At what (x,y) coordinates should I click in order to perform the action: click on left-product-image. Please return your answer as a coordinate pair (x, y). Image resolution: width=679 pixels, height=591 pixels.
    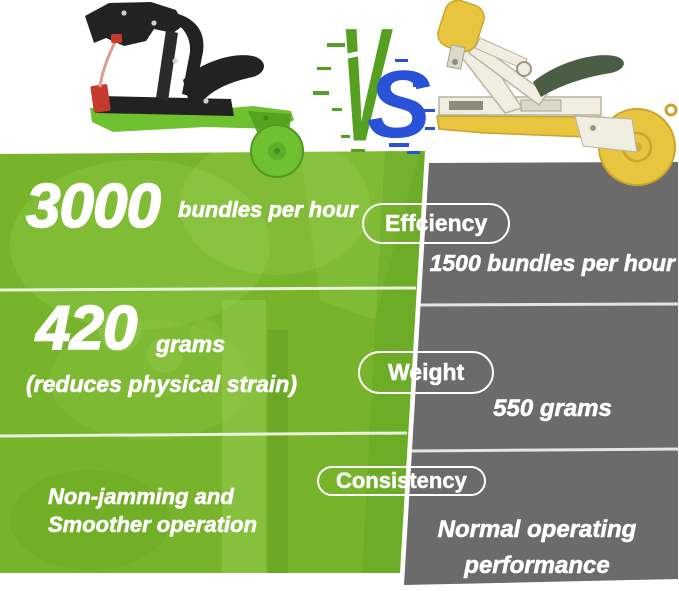
    Looking at the image, I should click on (194, 90).